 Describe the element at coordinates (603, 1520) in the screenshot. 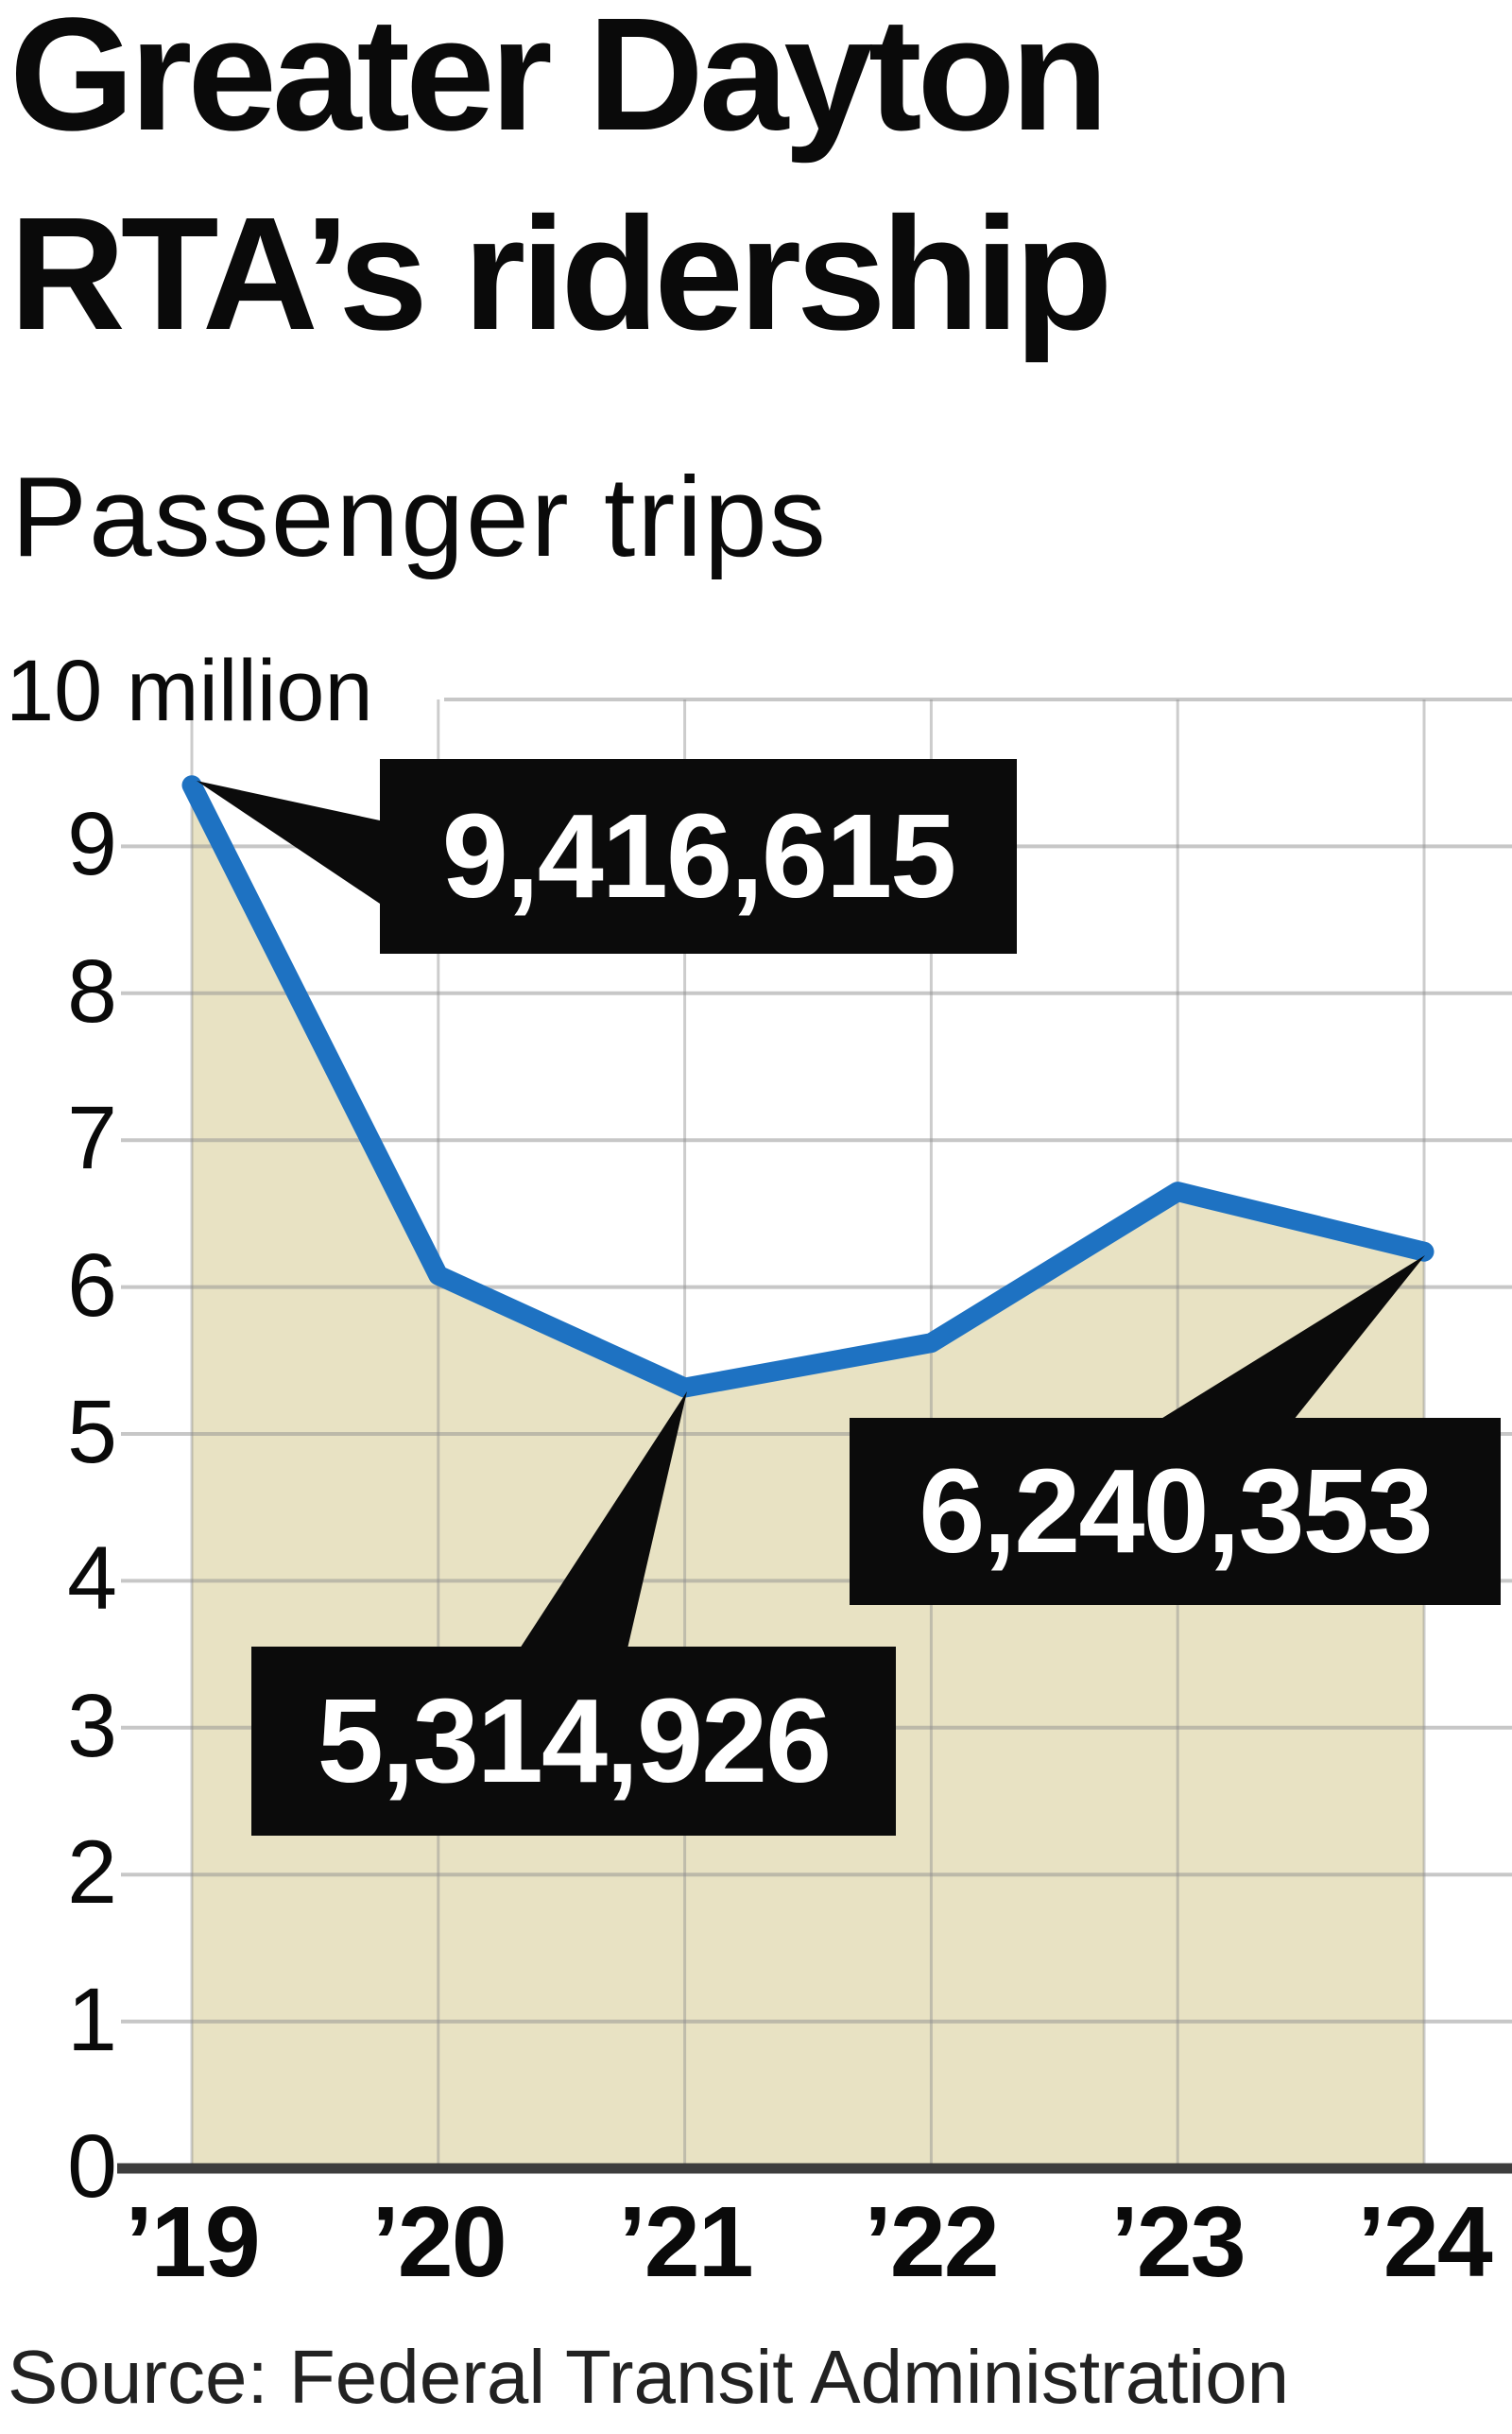

I see `callout-pointer-2021` at that location.